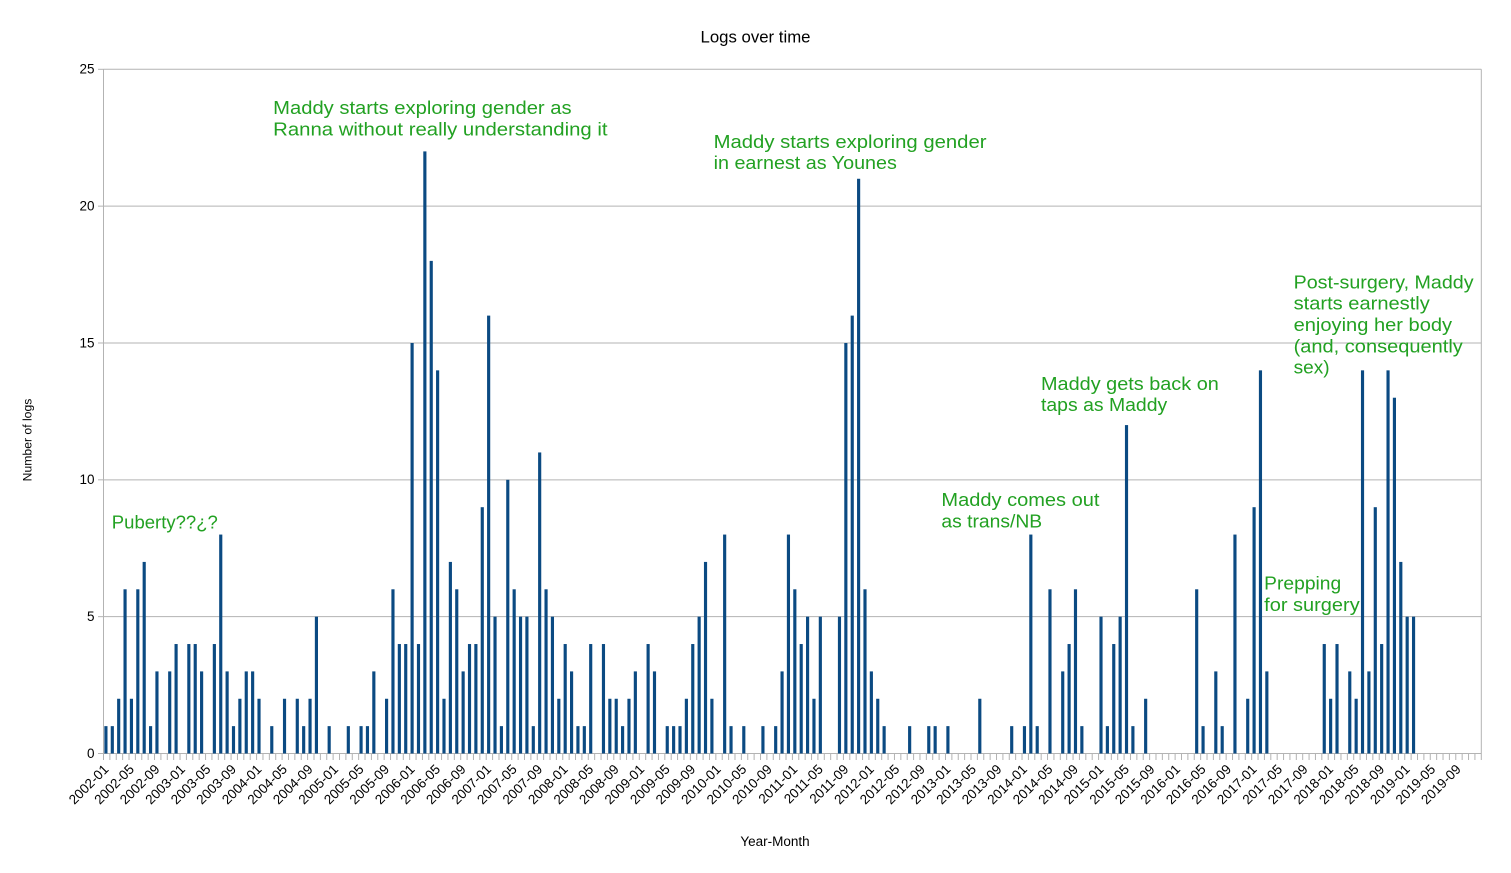 This screenshot has width=1511, height=873. What do you see at coordinates (440, 129) in the screenshot?
I see `svg-text:Ranna without really understan: Ranna without really understanding it` at bounding box center [440, 129].